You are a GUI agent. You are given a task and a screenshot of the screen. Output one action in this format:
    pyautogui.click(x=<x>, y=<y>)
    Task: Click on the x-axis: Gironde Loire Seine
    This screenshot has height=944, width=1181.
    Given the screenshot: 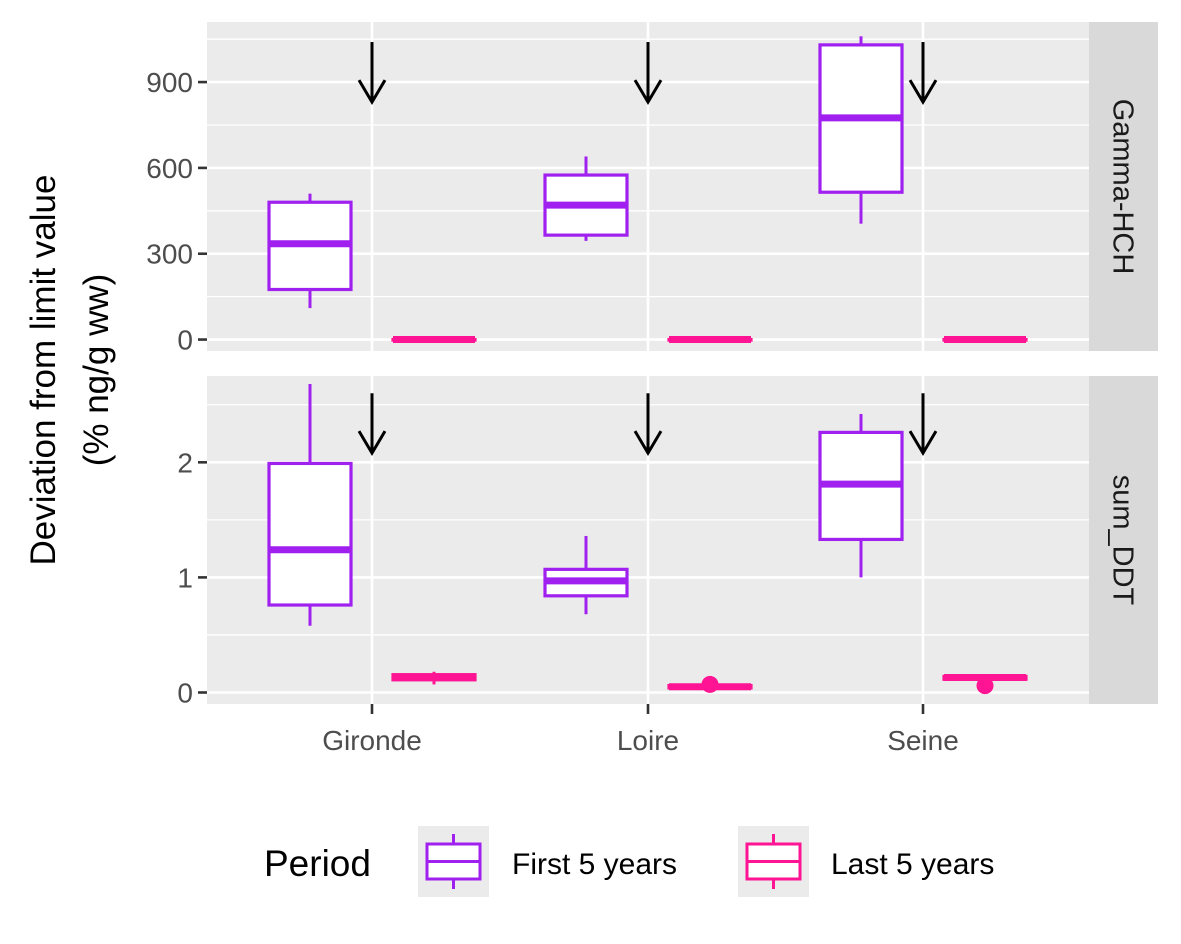 What is the action you would take?
    pyautogui.click(x=640, y=730)
    